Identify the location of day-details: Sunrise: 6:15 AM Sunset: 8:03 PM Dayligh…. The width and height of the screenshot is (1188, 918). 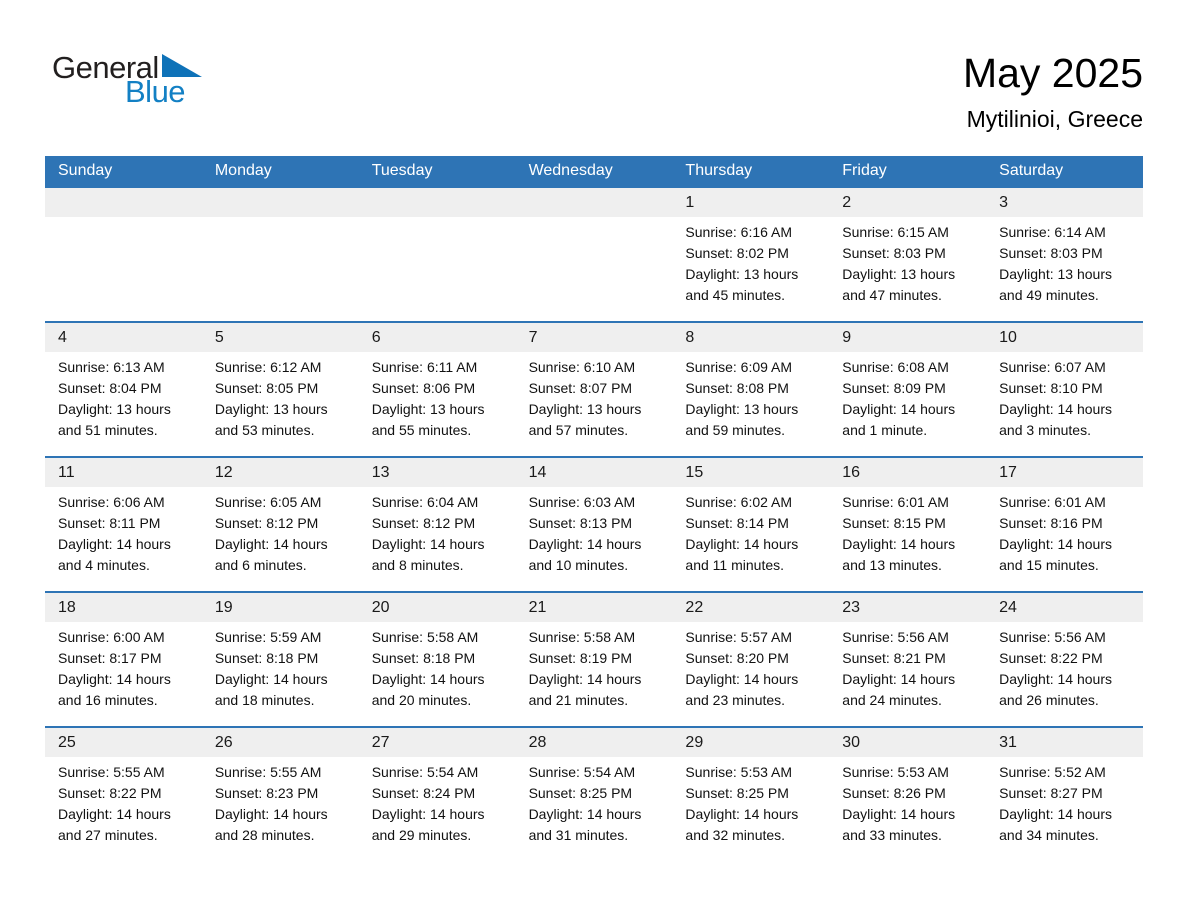
(907, 261).